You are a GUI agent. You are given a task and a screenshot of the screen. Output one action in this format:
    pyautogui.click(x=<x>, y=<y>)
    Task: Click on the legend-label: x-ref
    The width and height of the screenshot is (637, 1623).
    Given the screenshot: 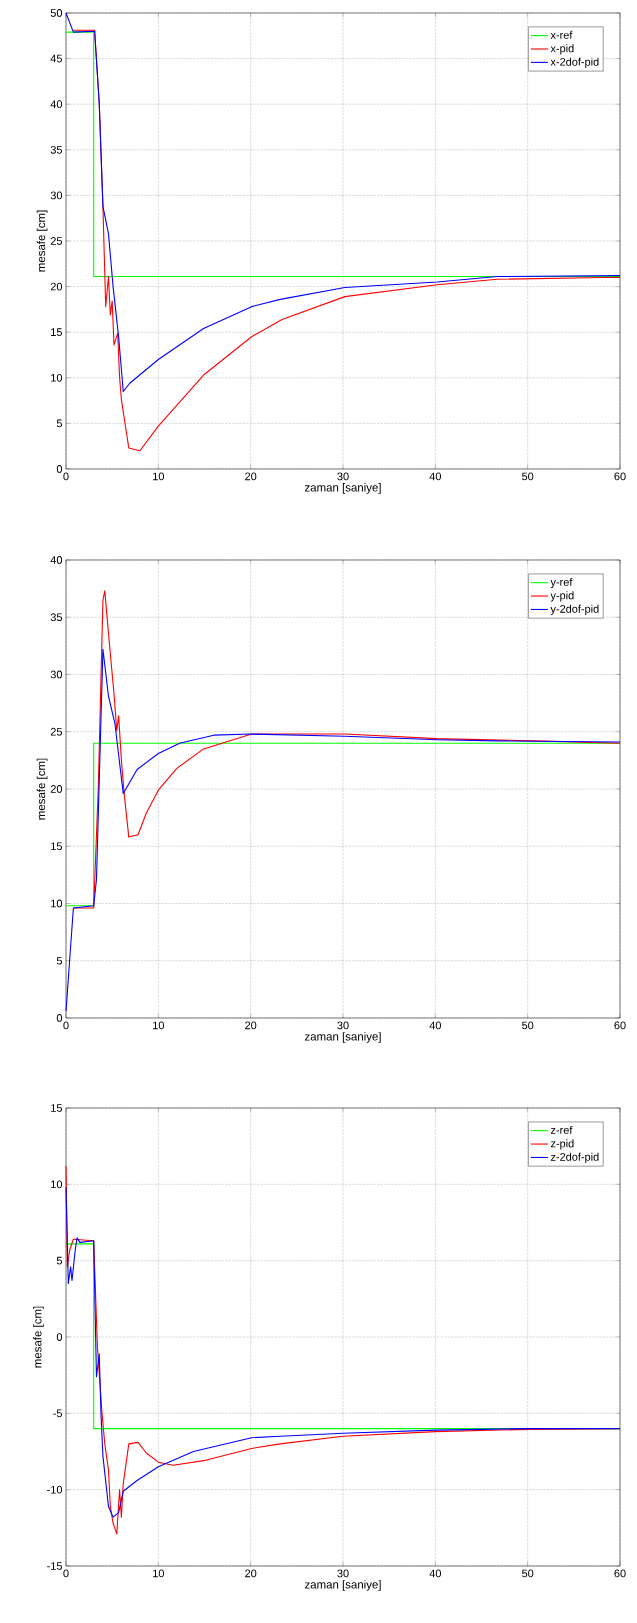 What is the action you would take?
    pyautogui.click(x=561, y=34)
    